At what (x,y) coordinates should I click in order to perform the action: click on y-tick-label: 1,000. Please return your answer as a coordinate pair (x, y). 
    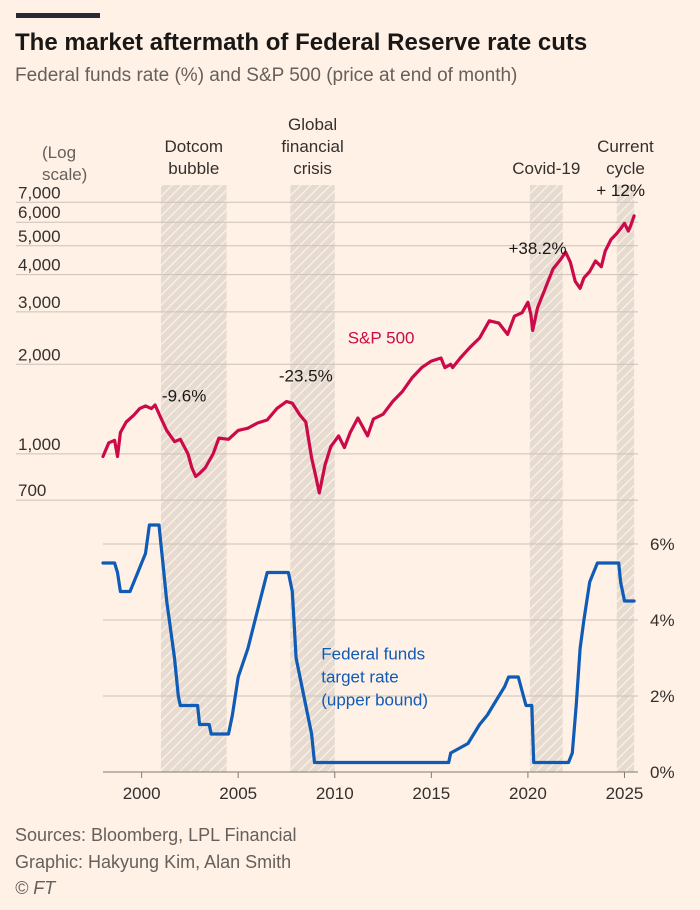
    Looking at the image, I should click on (39, 444).